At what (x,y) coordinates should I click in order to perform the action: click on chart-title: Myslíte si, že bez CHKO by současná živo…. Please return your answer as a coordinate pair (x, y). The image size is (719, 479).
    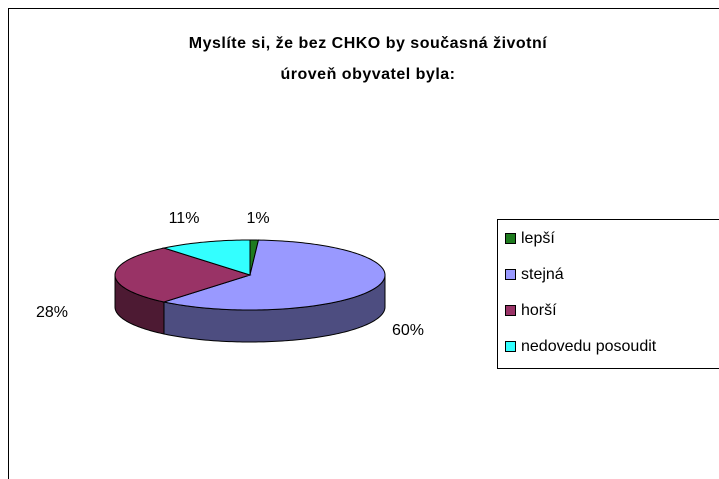
    Looking at the image, I should click on (368, 43).